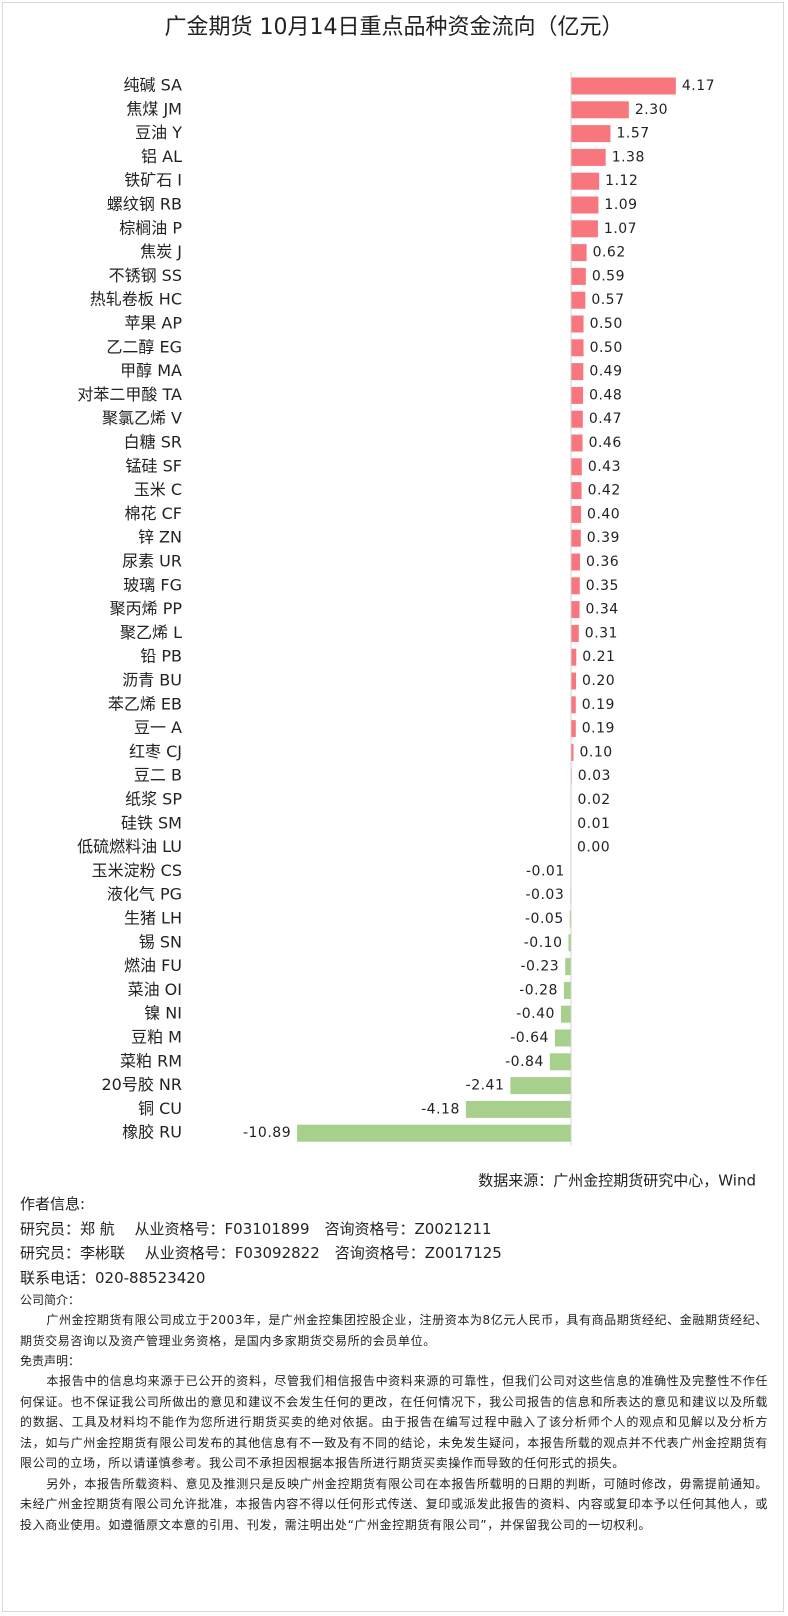 The image size is (788, 1616). I want to click on value-label: 0.20, so click(598, 681).